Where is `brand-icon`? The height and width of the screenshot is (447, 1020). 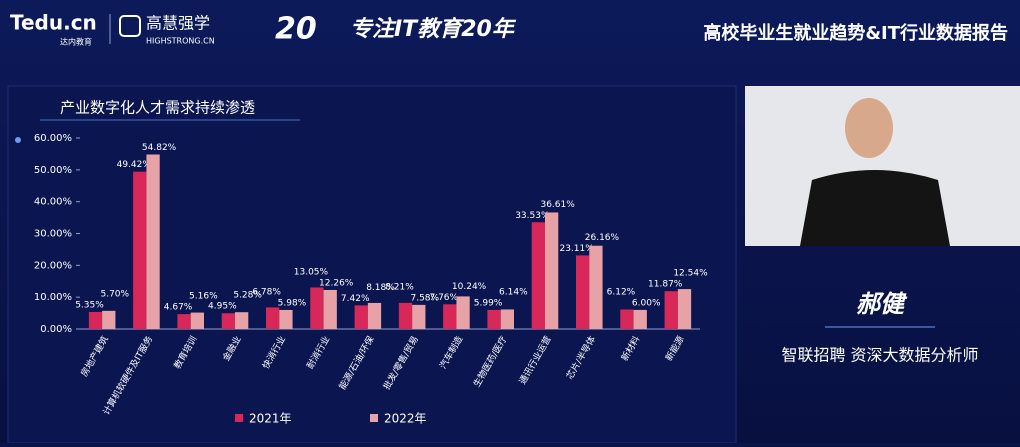
brand-icon is located at coordinates (130, 26).